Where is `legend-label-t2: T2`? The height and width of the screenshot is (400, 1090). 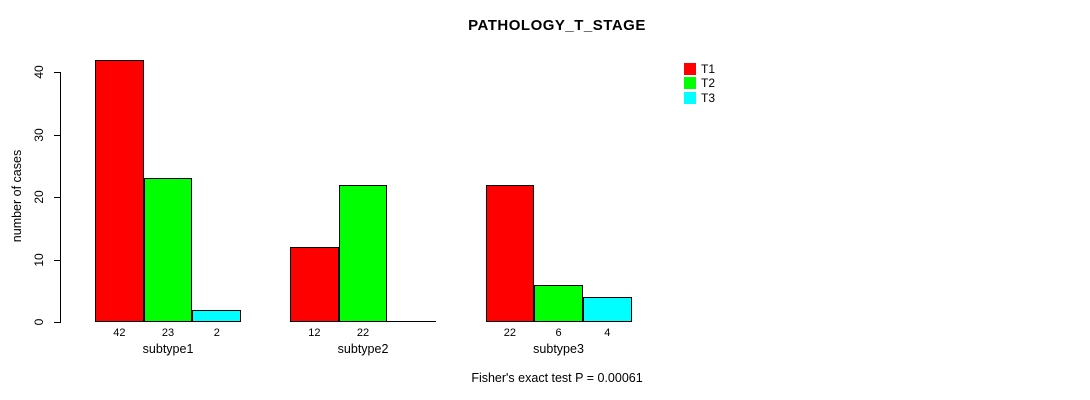 legend-label-t2: T2 is located at coordinates (708, 83).